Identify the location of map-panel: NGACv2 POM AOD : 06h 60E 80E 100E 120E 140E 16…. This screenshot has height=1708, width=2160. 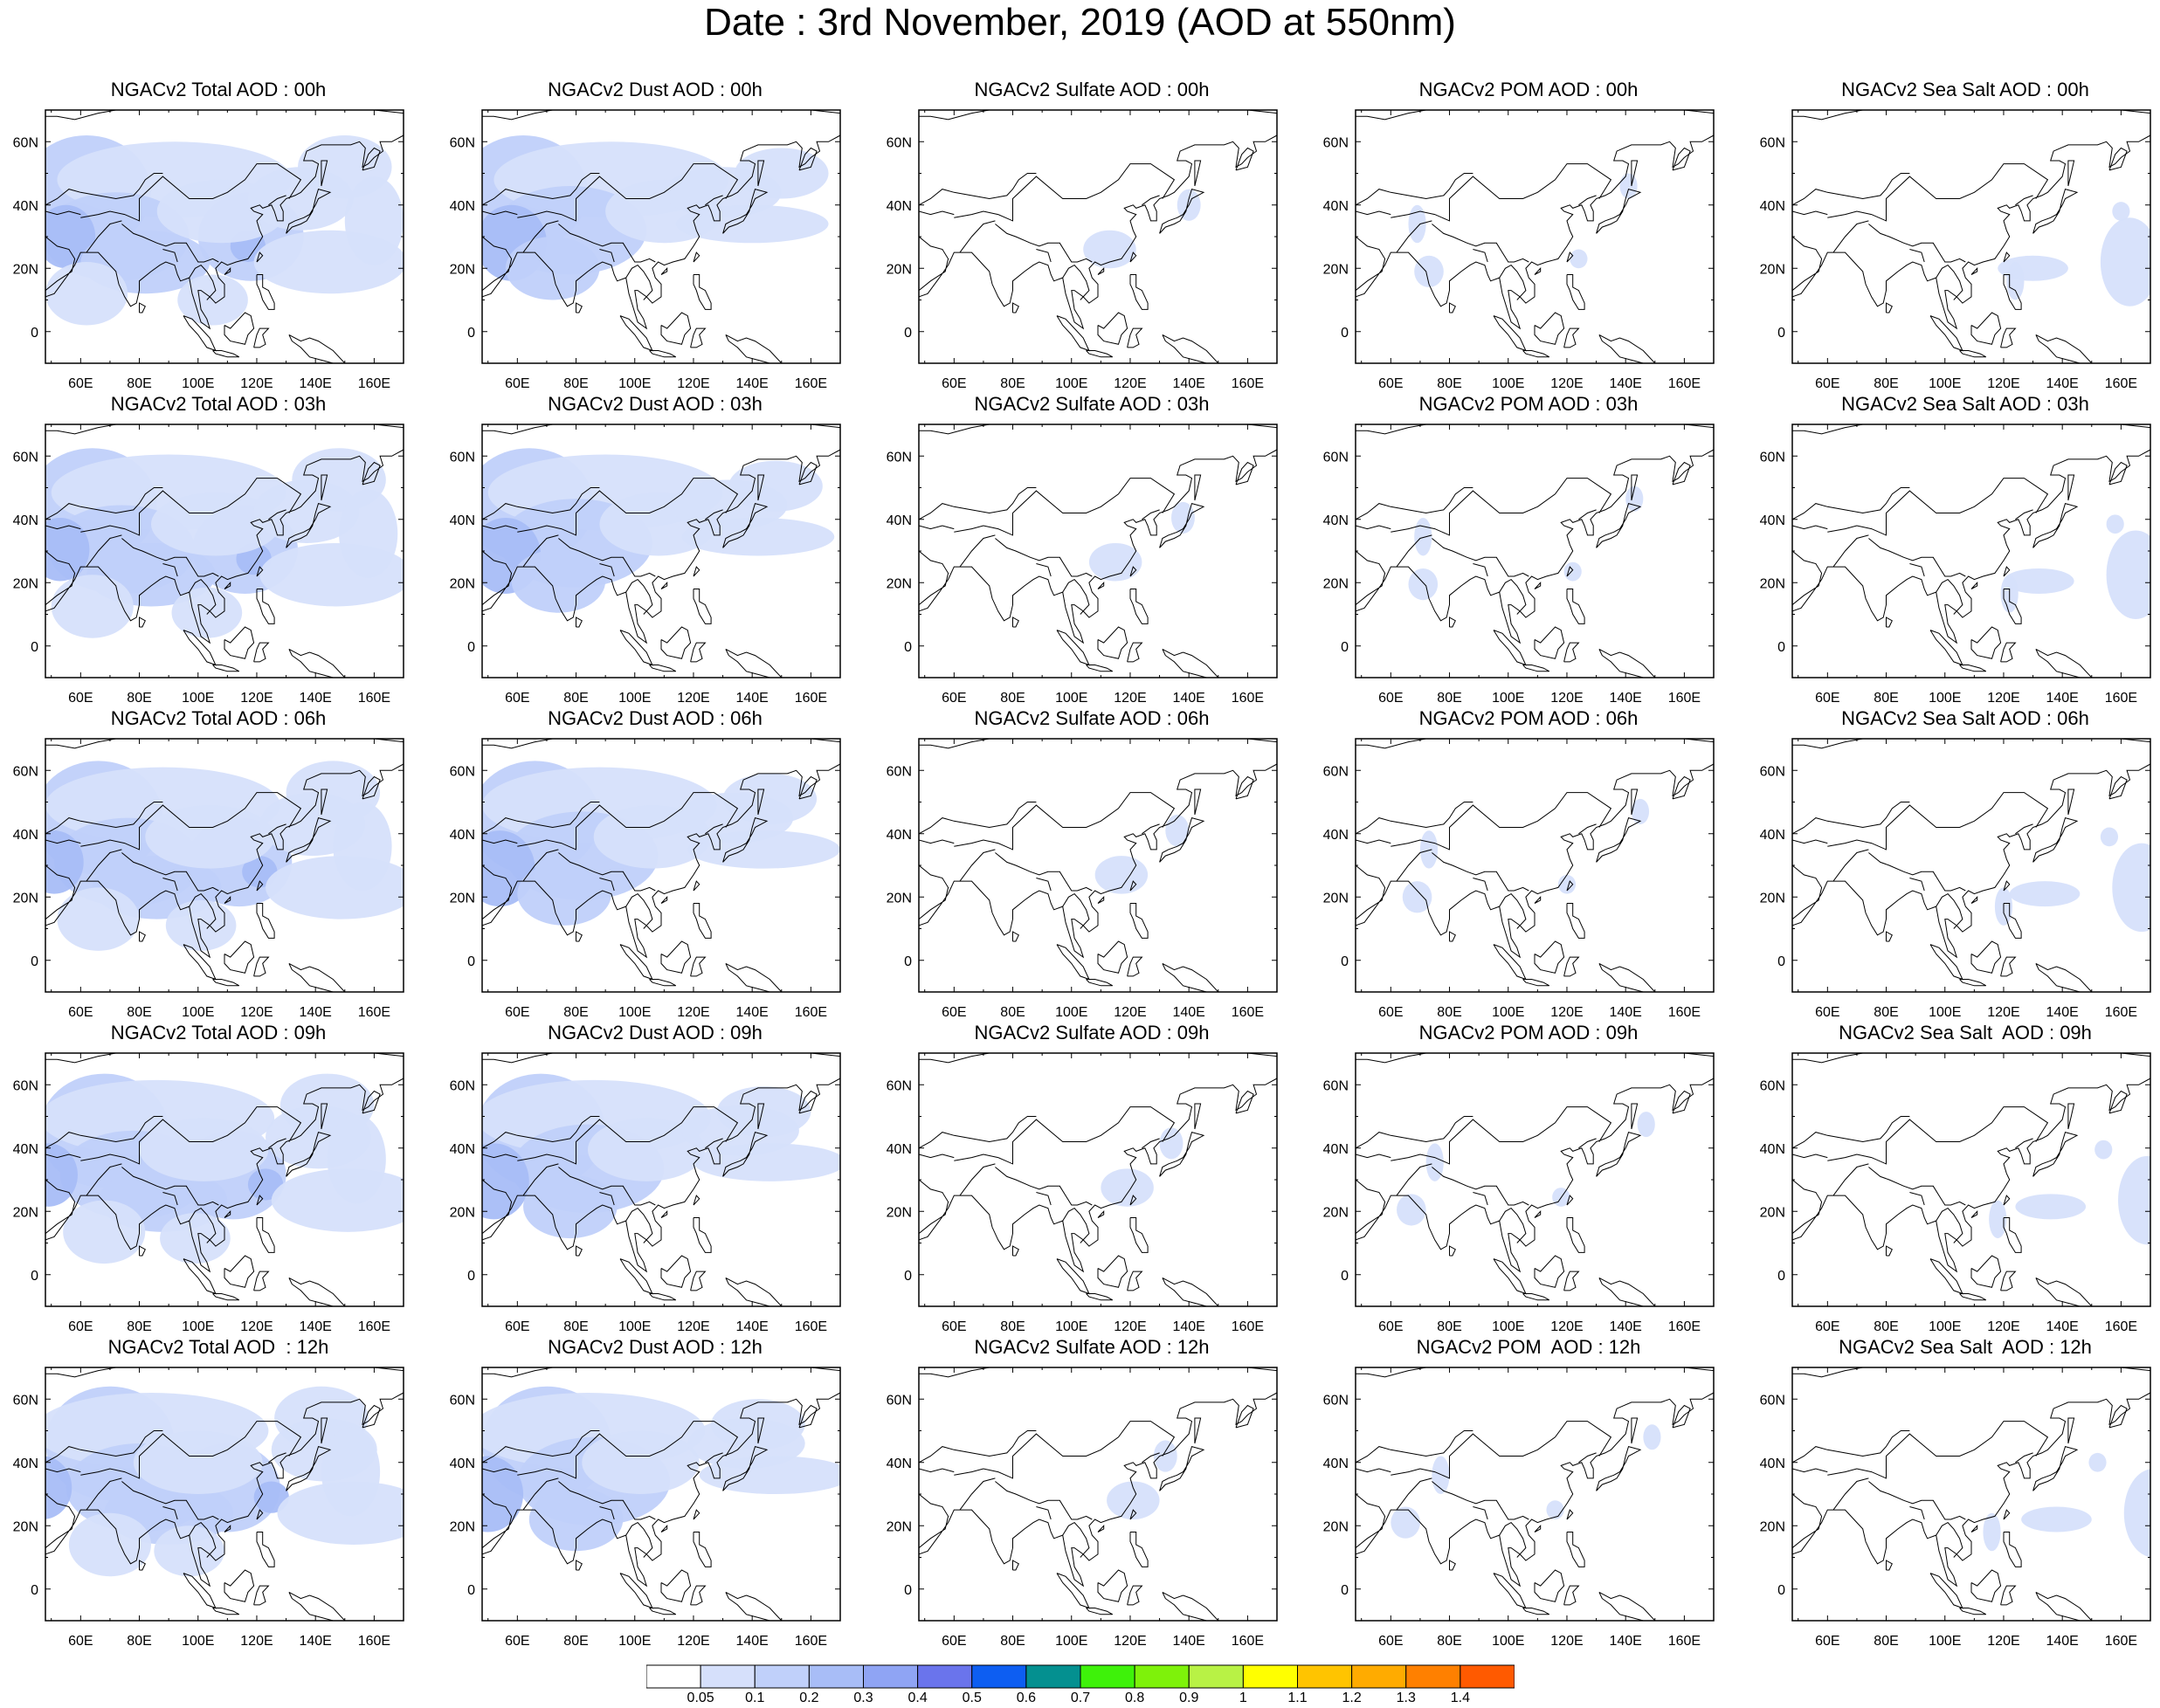
(1528, 862).